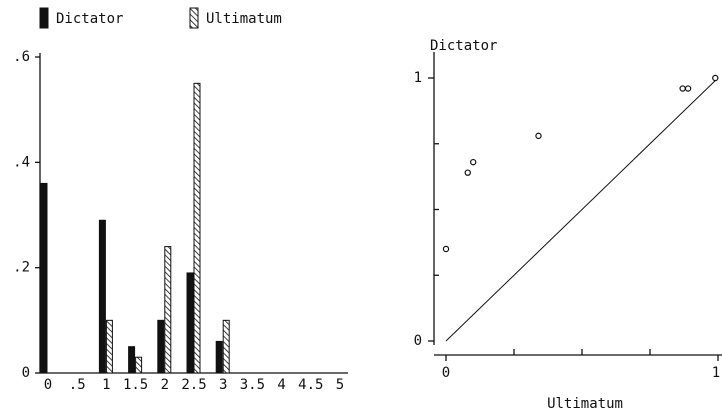  I want to click on y-tick-label: .4, so click(21, 162).